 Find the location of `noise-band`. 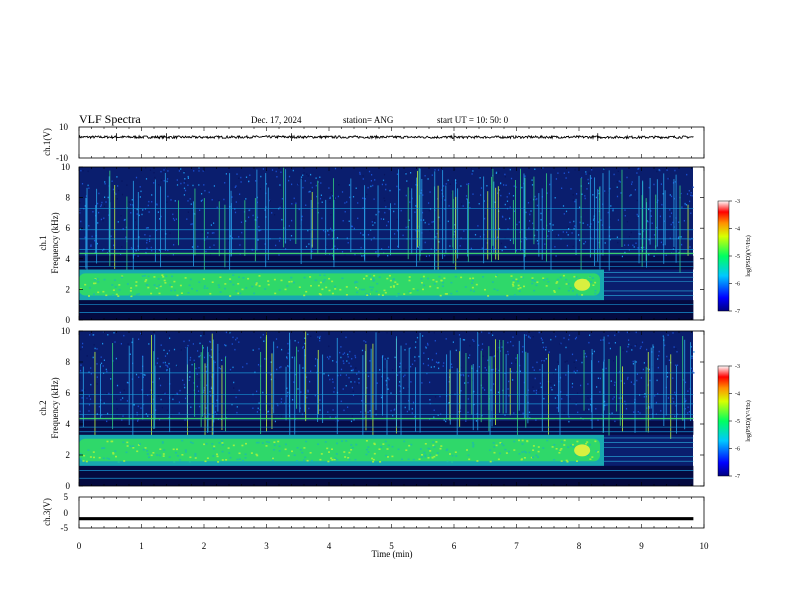

noise-band is located at coordinates (339, 450).